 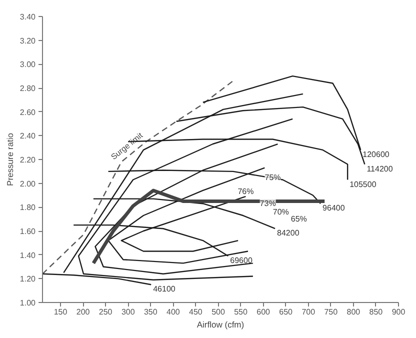 What do you see at coordinates (280, 211) in the screenshot?
I see `annotation: 70%` at bounding box center [280, 211].